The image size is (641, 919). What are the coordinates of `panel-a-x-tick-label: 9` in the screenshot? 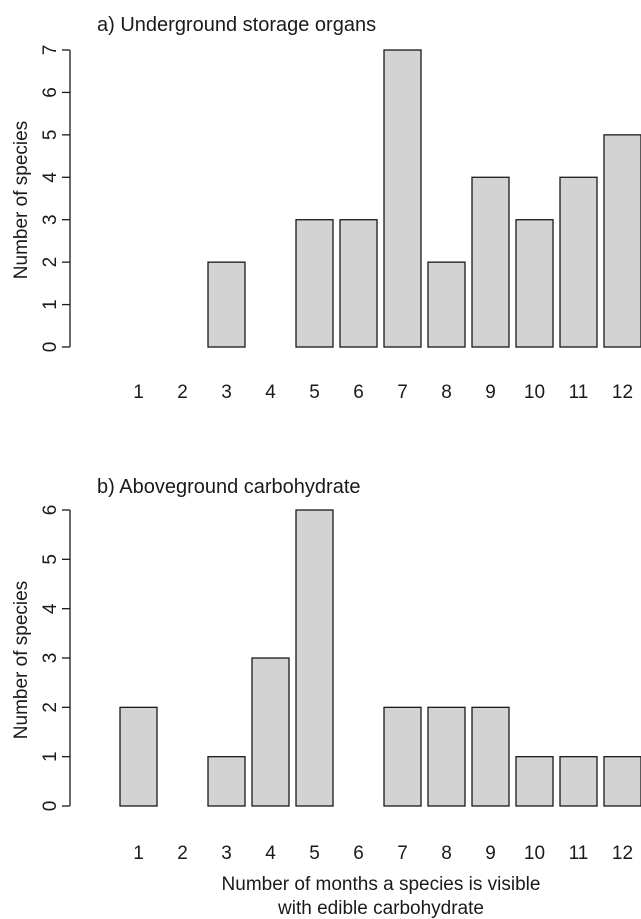 It's located at (490, 392).